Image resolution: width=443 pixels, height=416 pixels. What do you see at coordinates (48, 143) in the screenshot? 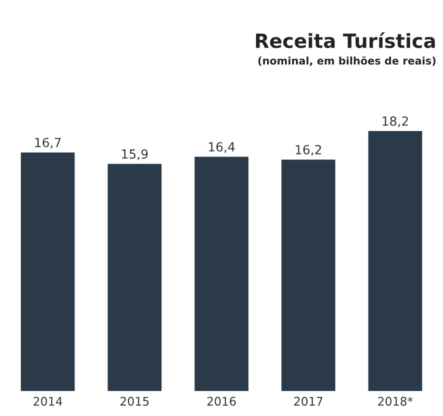
I see `data-label: 16,7` at bounding box center [48, 143].